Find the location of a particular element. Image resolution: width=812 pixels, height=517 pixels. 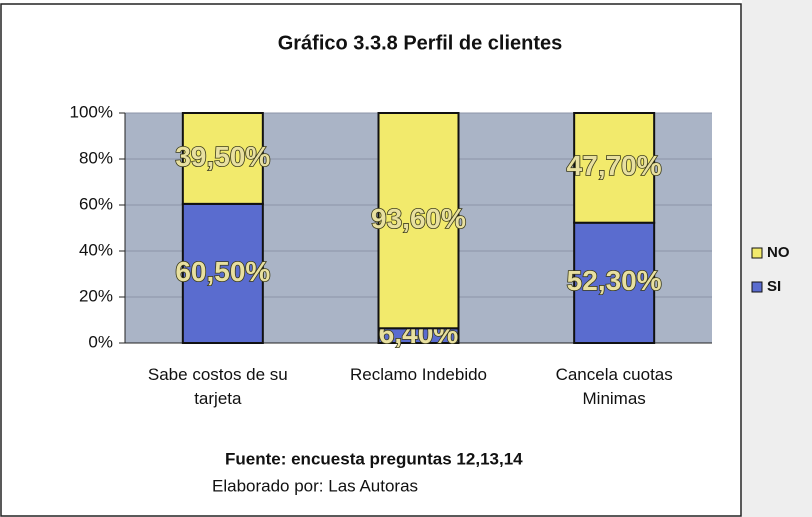

x-tick-label: Reclamo Indebido is located at coordinates (418, 374).